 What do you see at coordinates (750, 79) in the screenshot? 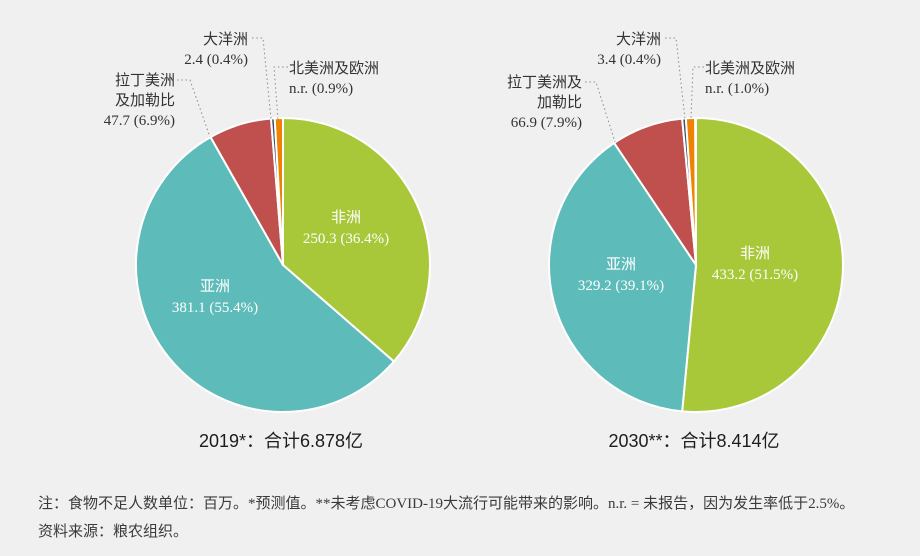
I see `callout-northern-america-europe: 北美洲及欧洲 n.r. (1.0%)` at bounding box center [750, 79].